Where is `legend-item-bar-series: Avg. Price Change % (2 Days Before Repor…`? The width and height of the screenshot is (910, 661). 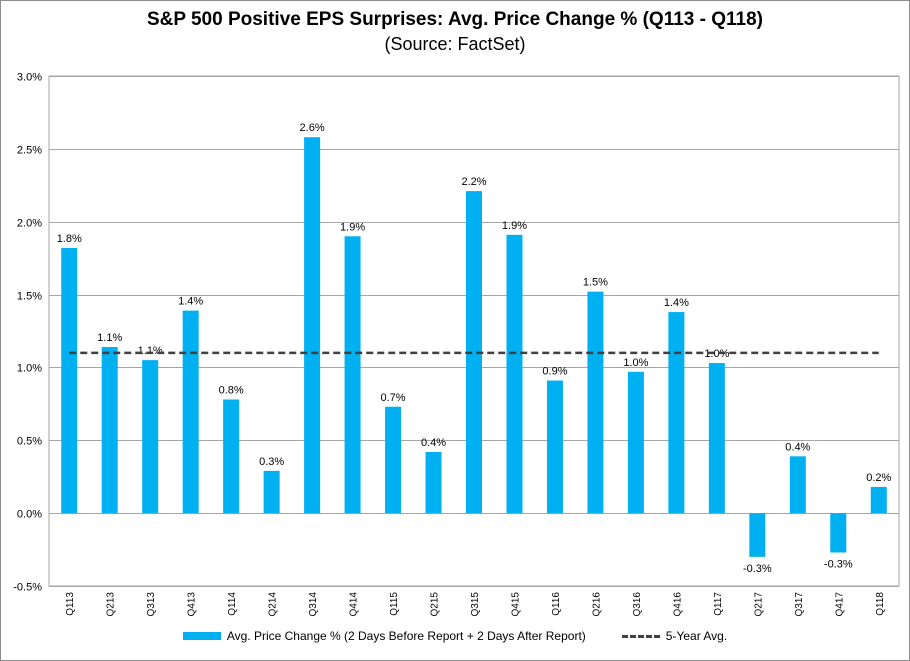
legend-item-bar-series: Avg. Price Change % (2 Days Before Repor… is located at coordinates (384, 636).